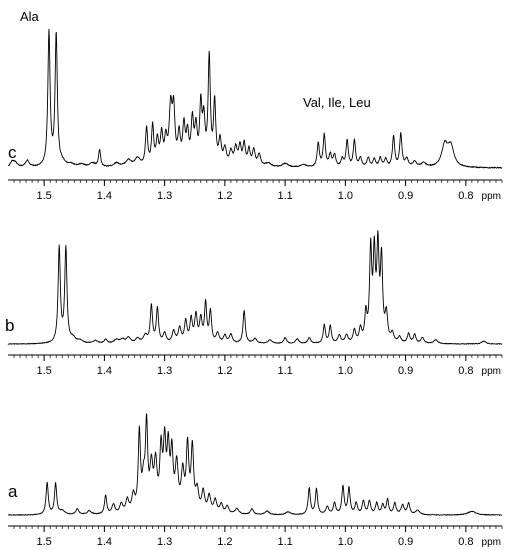 This screenshot has width=512, height=550. What do you see at coordinates (12, 152) in the screenshot?
I see `panel-label-c: c` at bounding box center [12, 152].